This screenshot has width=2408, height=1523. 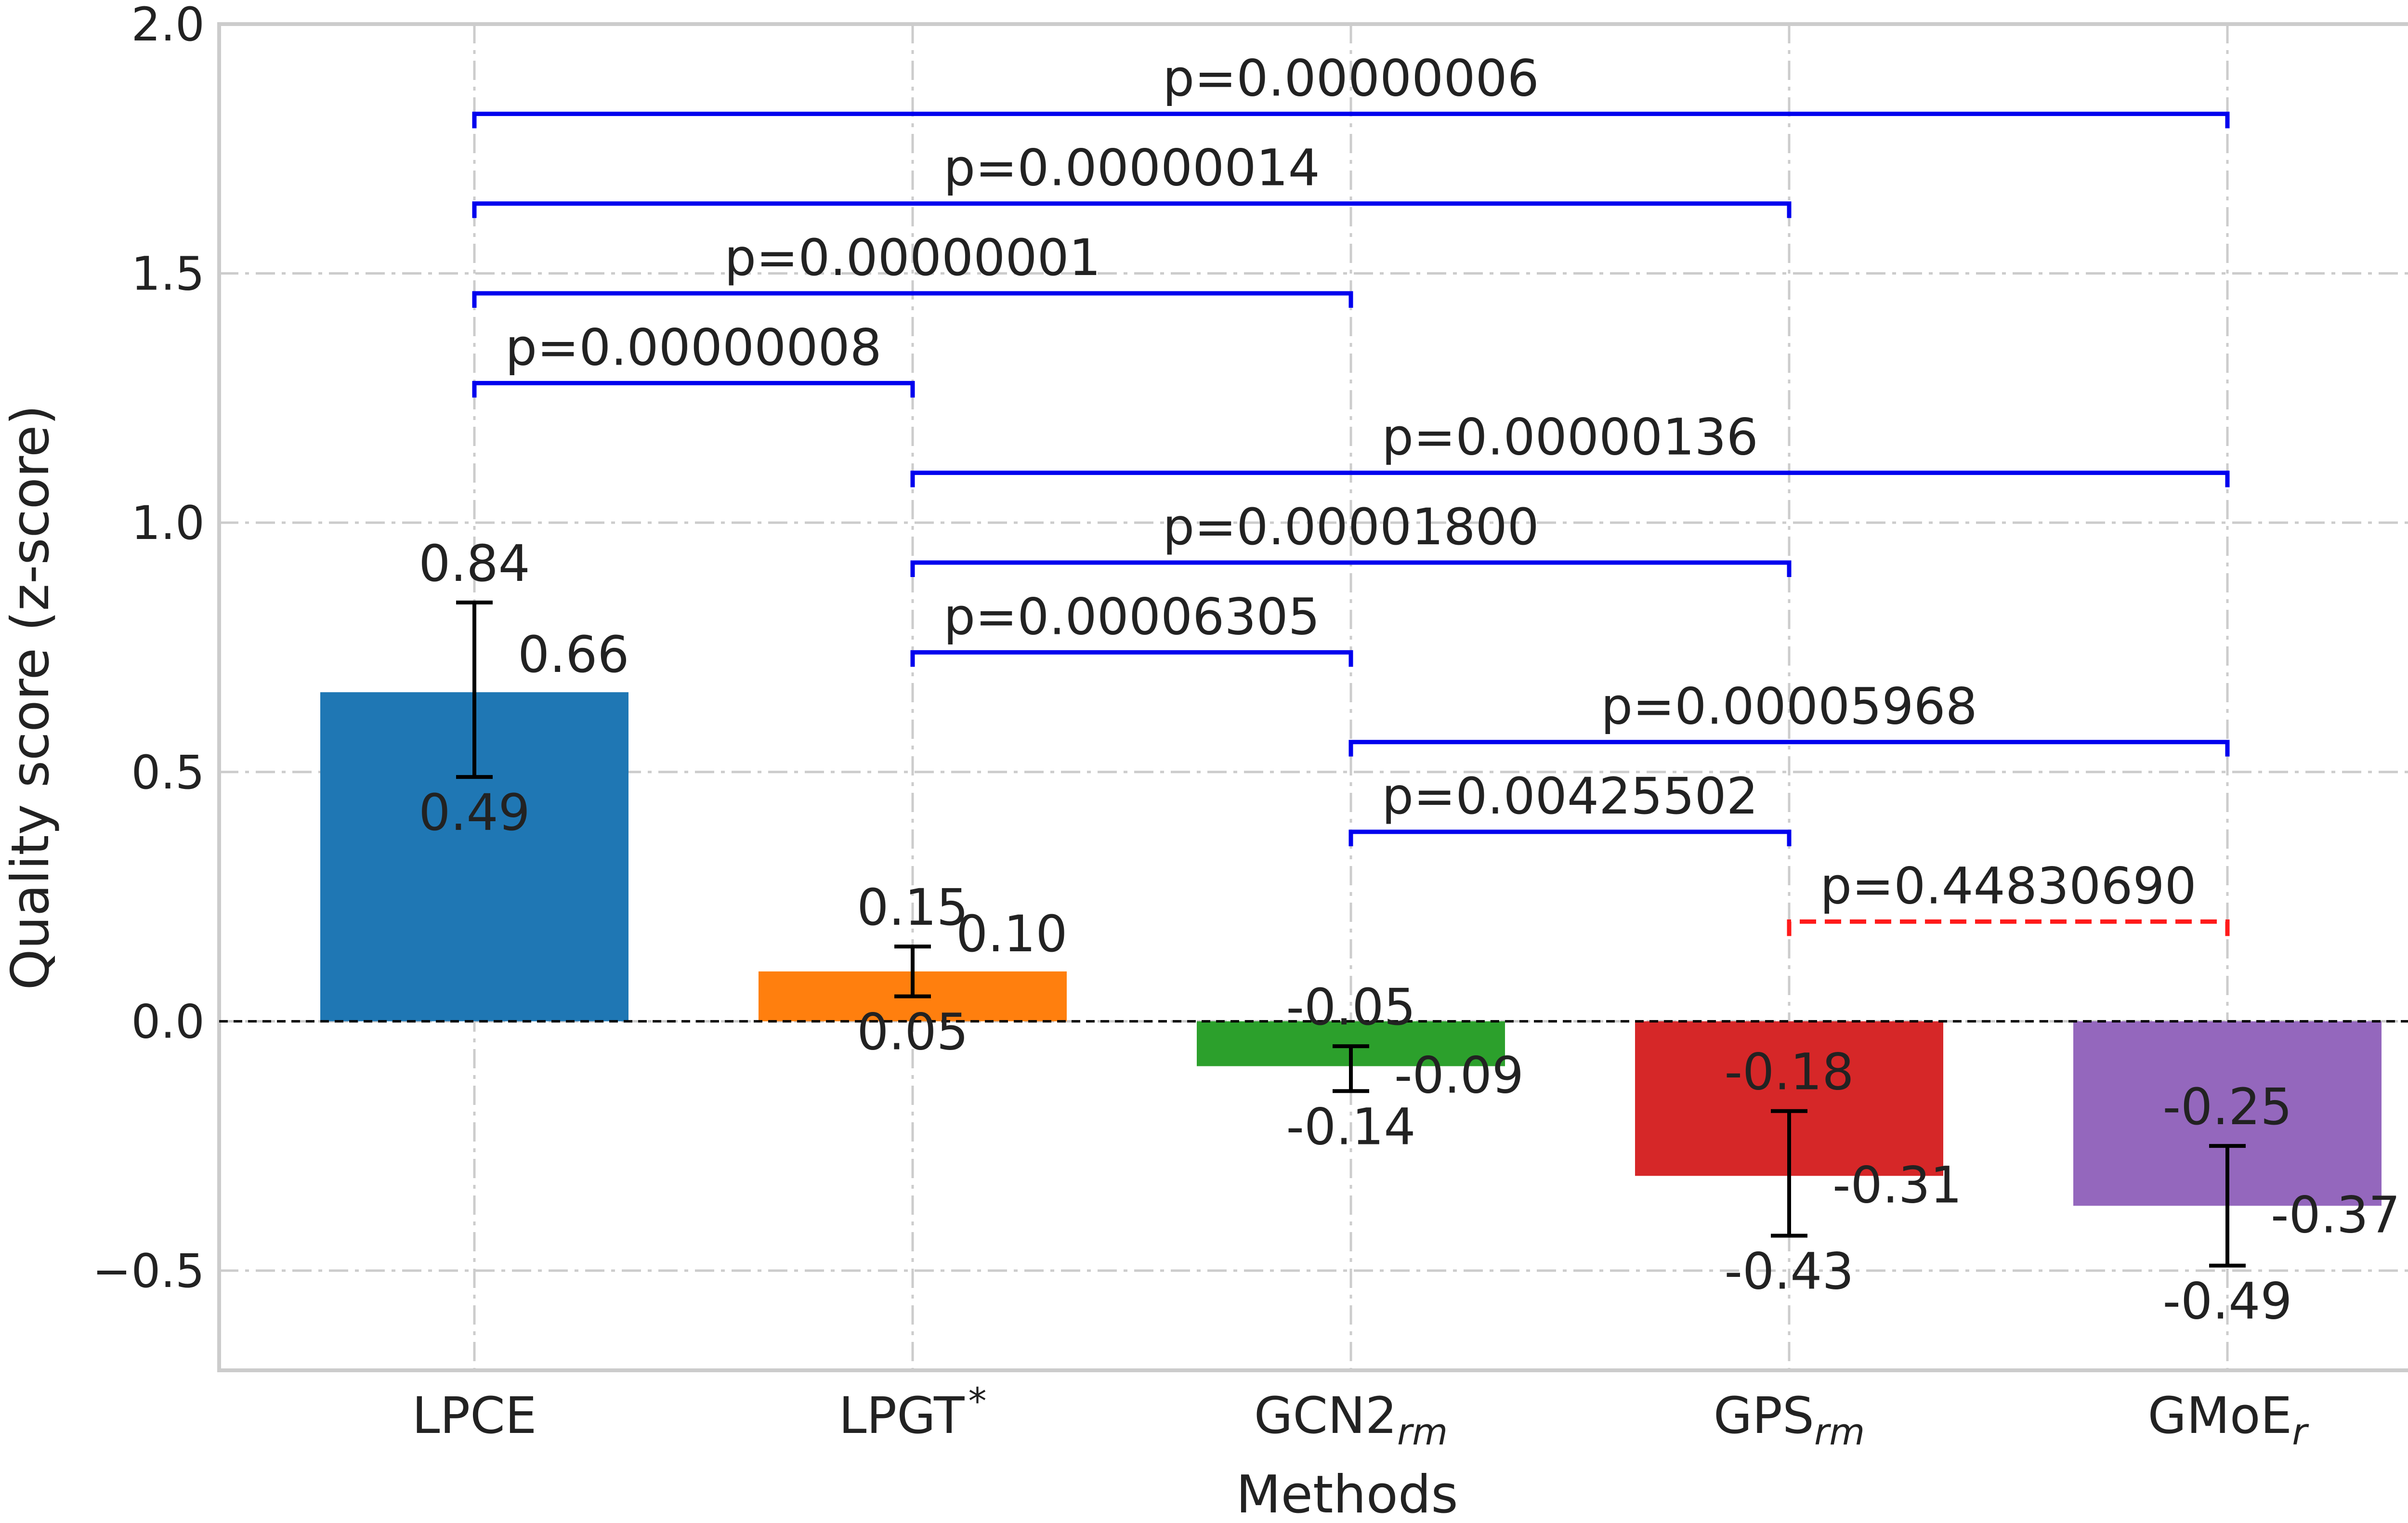 What do you see at coordinates (1131, 168) in the screenshot?
I see `p-value-label: p=0.00000014` at bounding box center [1131, 168].